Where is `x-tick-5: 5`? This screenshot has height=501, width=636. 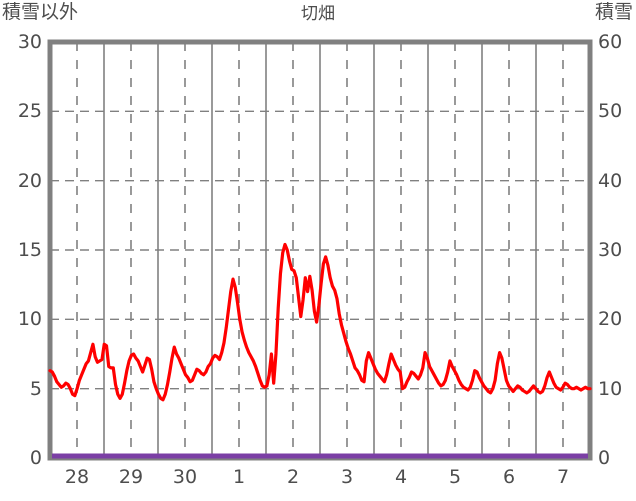
x-tick-5: 5 is located at coordinates (455, 477).